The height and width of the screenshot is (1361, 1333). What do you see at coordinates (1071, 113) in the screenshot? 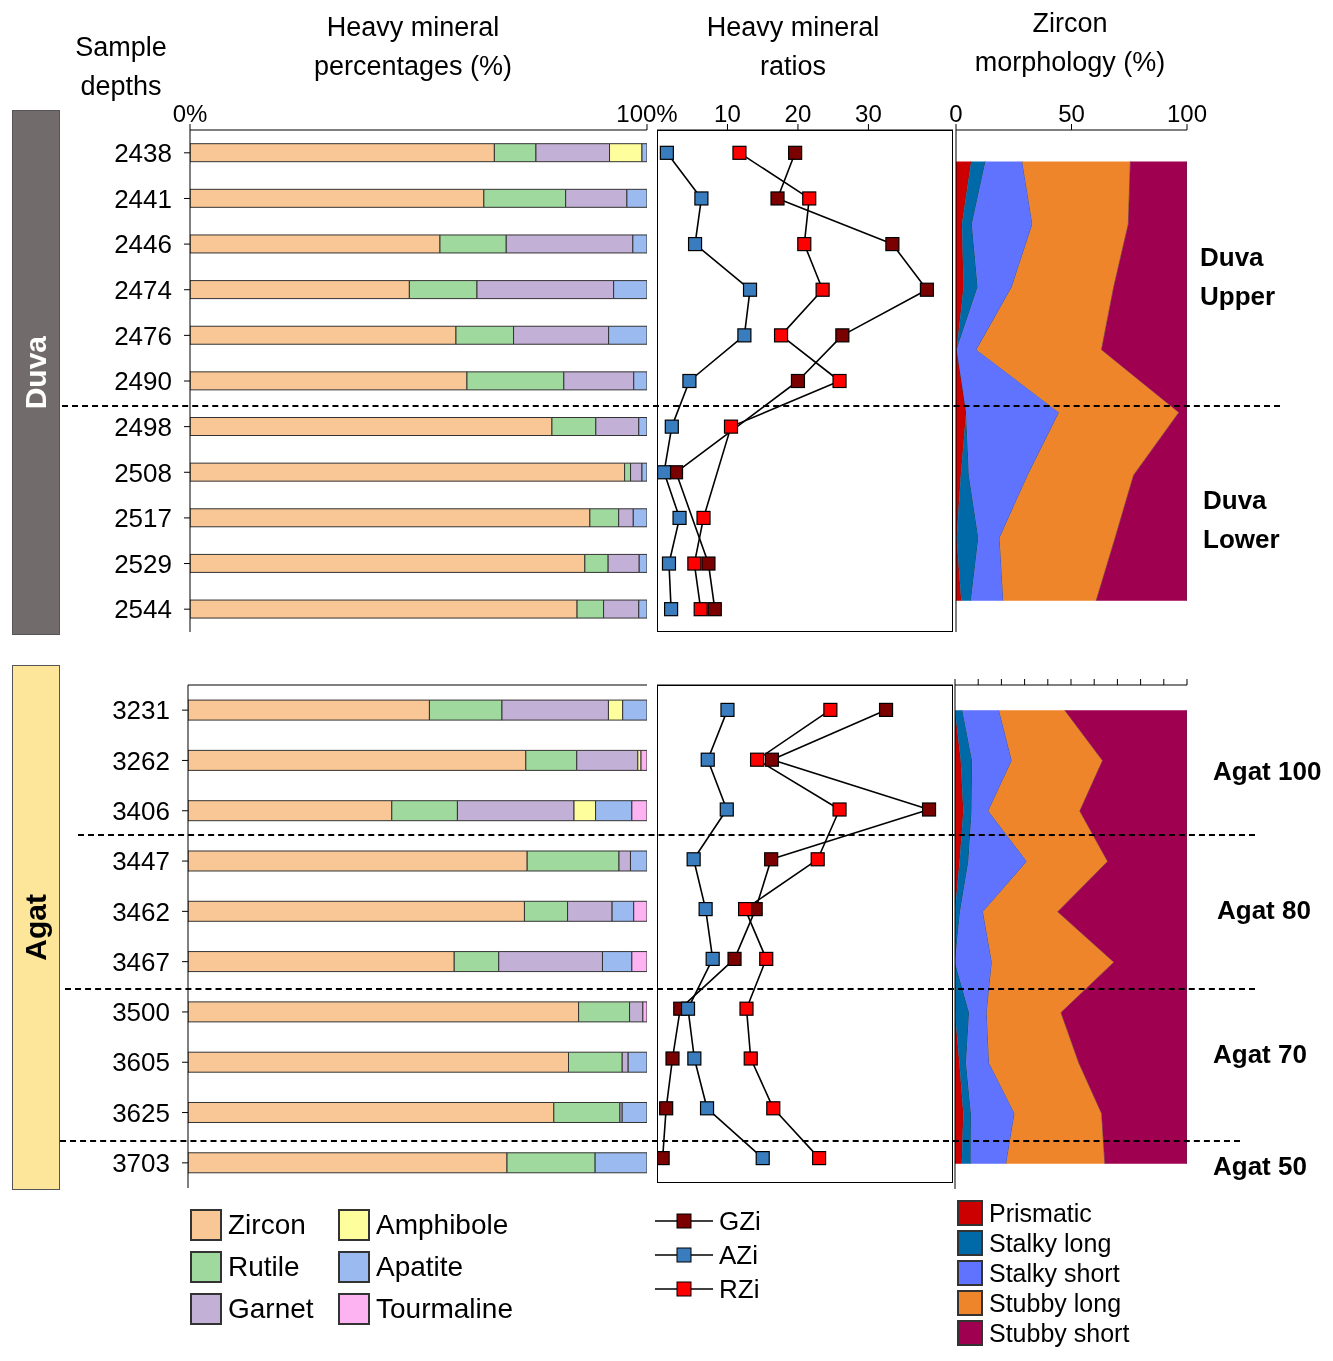
I see `x-tick-label: 50` at bounding box center [1071, 113].